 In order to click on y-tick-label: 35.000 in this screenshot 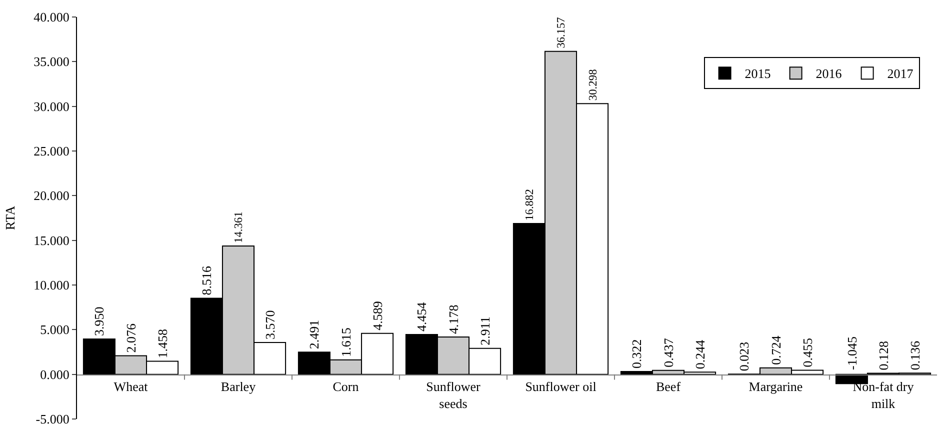, I will do `click(52, 62)`.